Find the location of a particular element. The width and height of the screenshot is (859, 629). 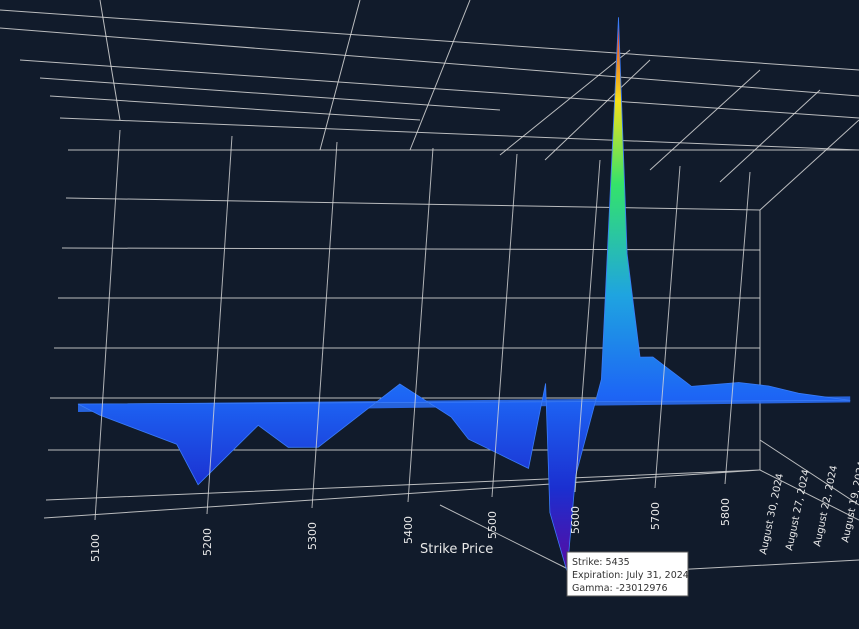

tooltip-line: Strike: 5435 is located at coordinates (601, 562).